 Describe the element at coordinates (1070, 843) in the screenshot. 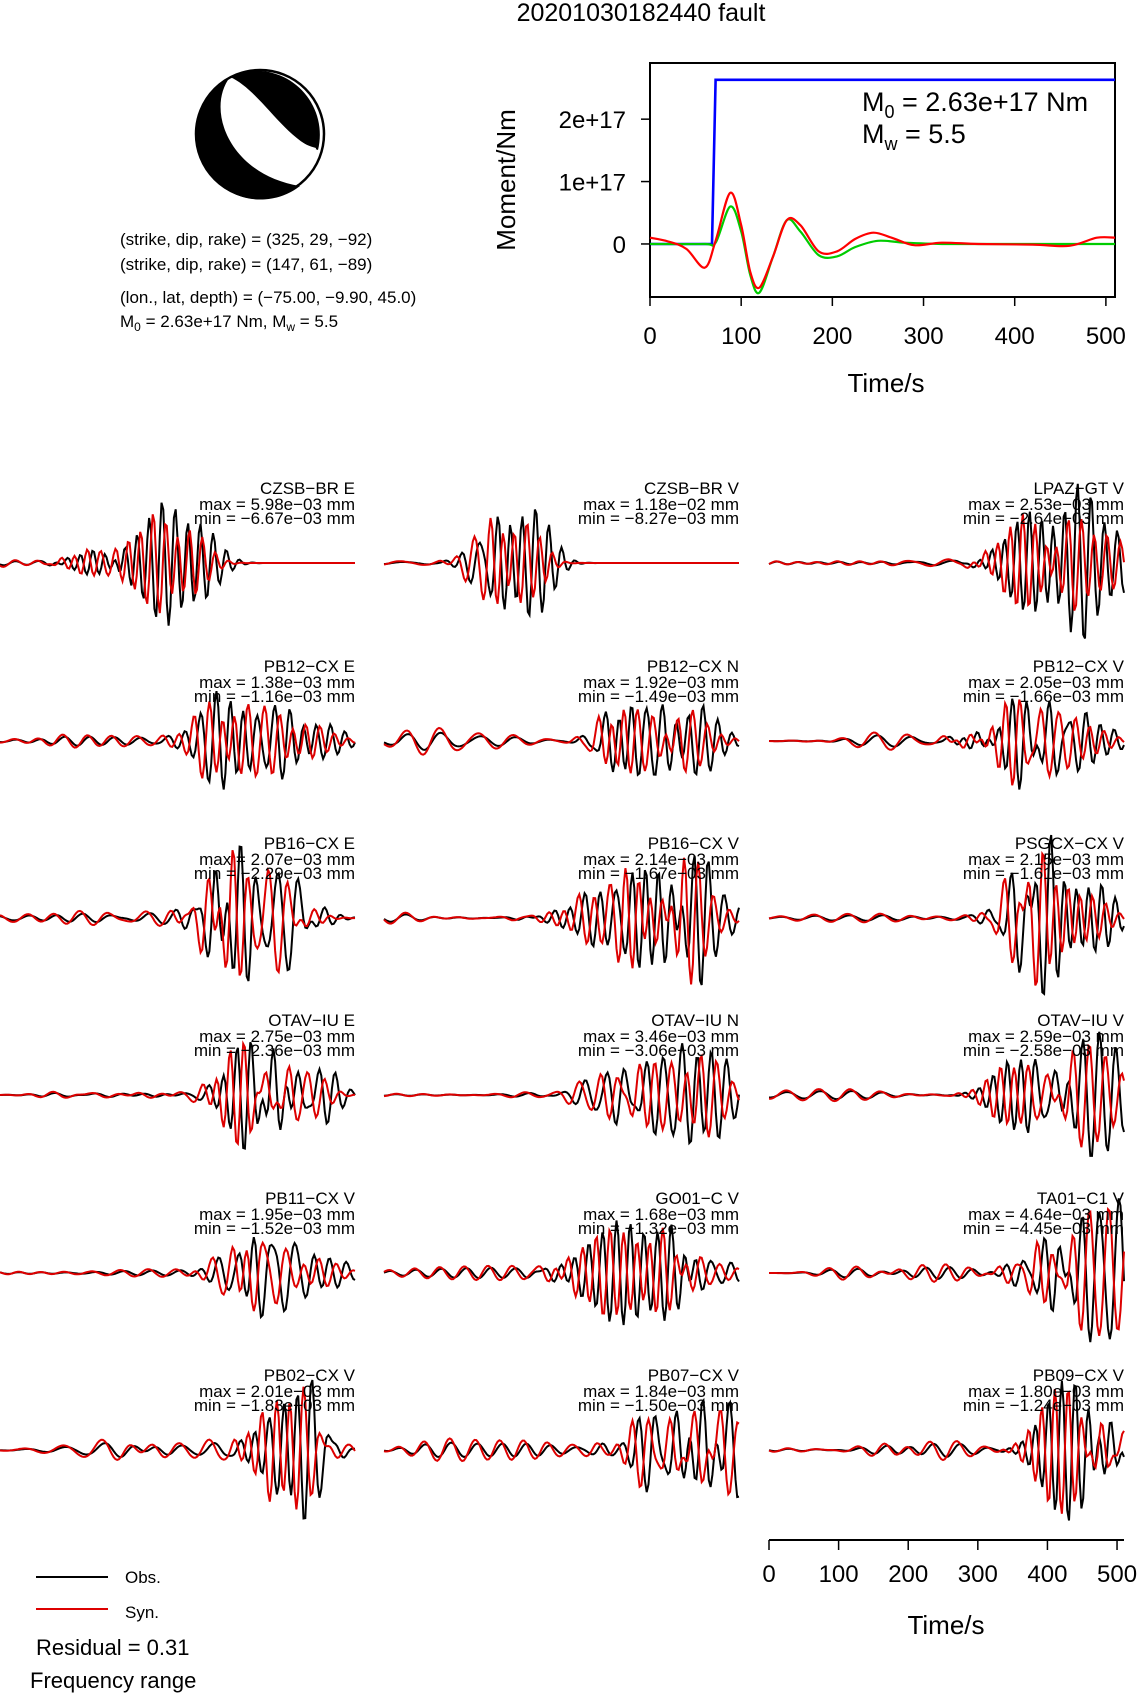

I see `station-label: PSGCX−CX V` at that location.